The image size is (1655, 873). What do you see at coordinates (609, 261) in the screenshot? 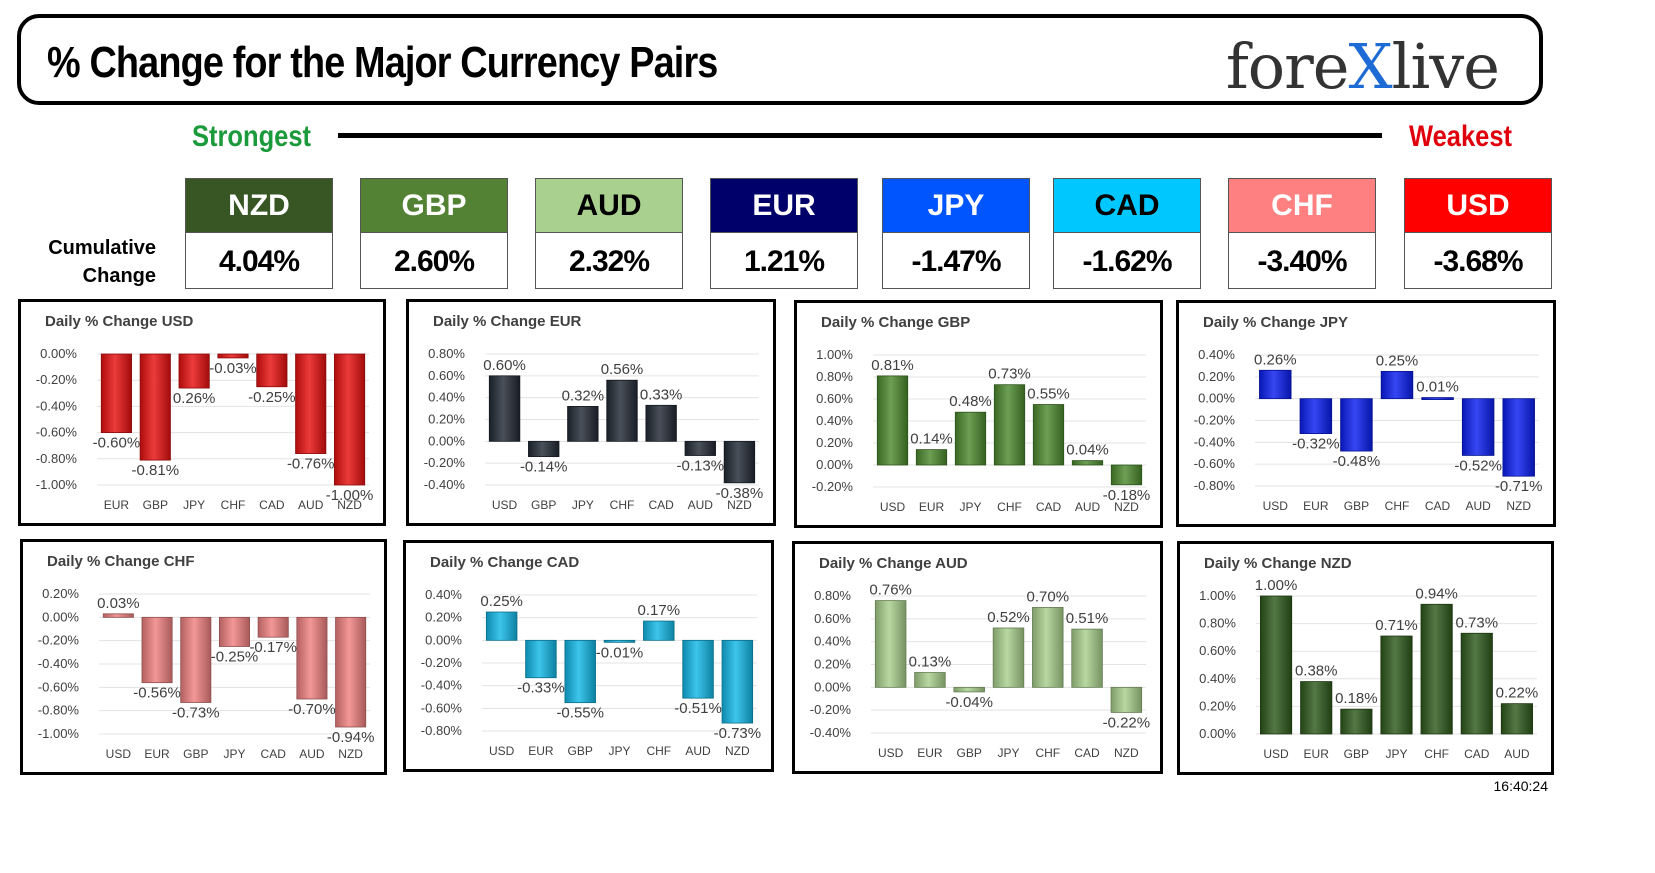
I see `currency-cumulative-change: 2.32%` at bounding box center [609, 261].